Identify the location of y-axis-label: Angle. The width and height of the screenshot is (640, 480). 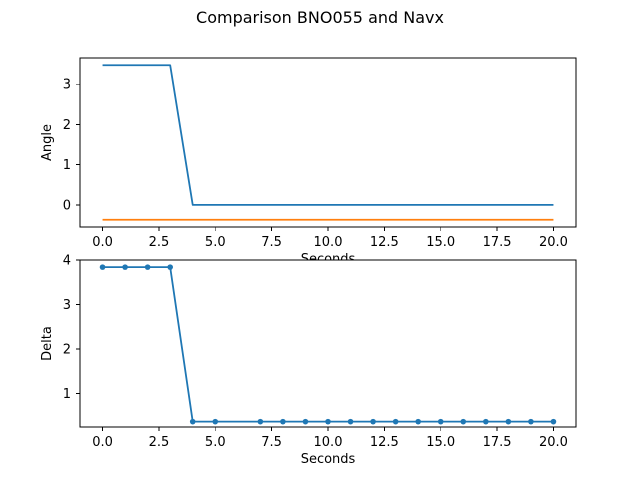
(47, 142).